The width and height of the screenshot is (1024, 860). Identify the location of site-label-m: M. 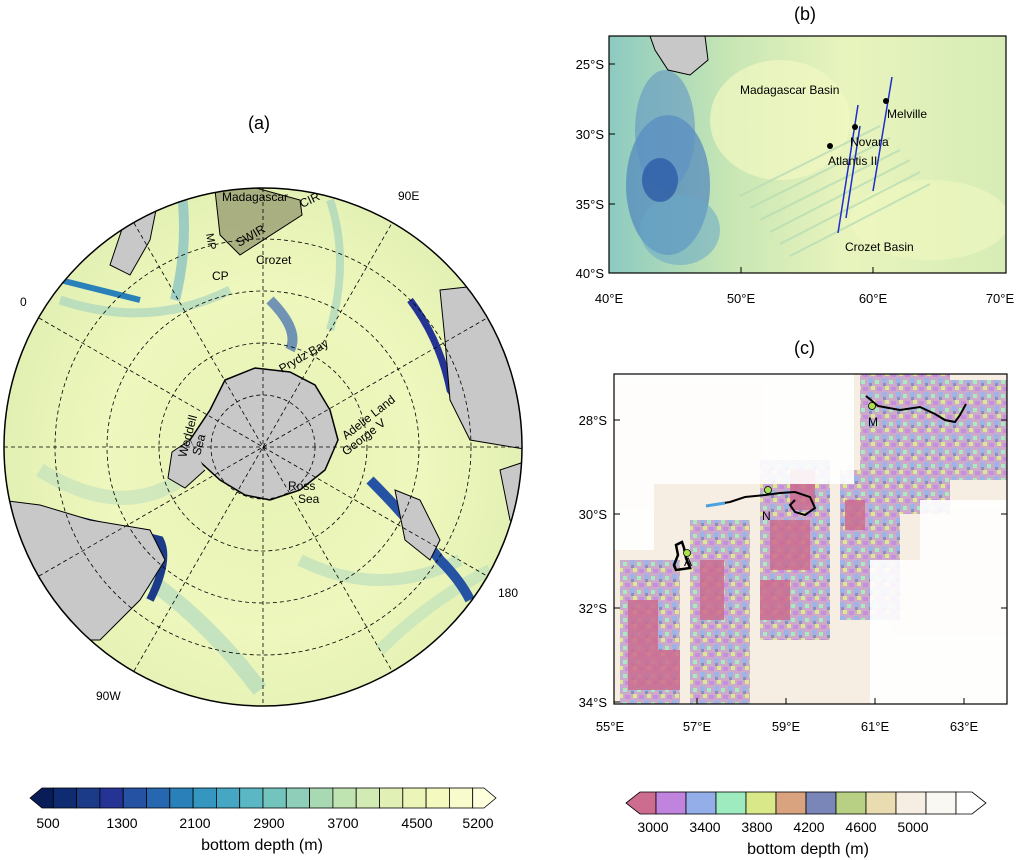
(873, 422).